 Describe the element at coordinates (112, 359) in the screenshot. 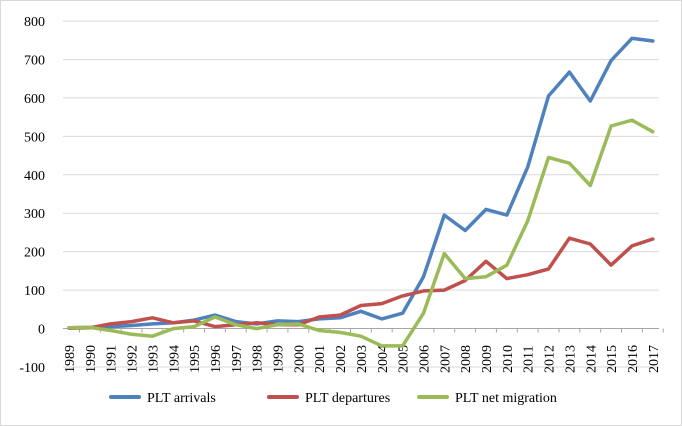

I see `x-tick-label: 1991` at that location.